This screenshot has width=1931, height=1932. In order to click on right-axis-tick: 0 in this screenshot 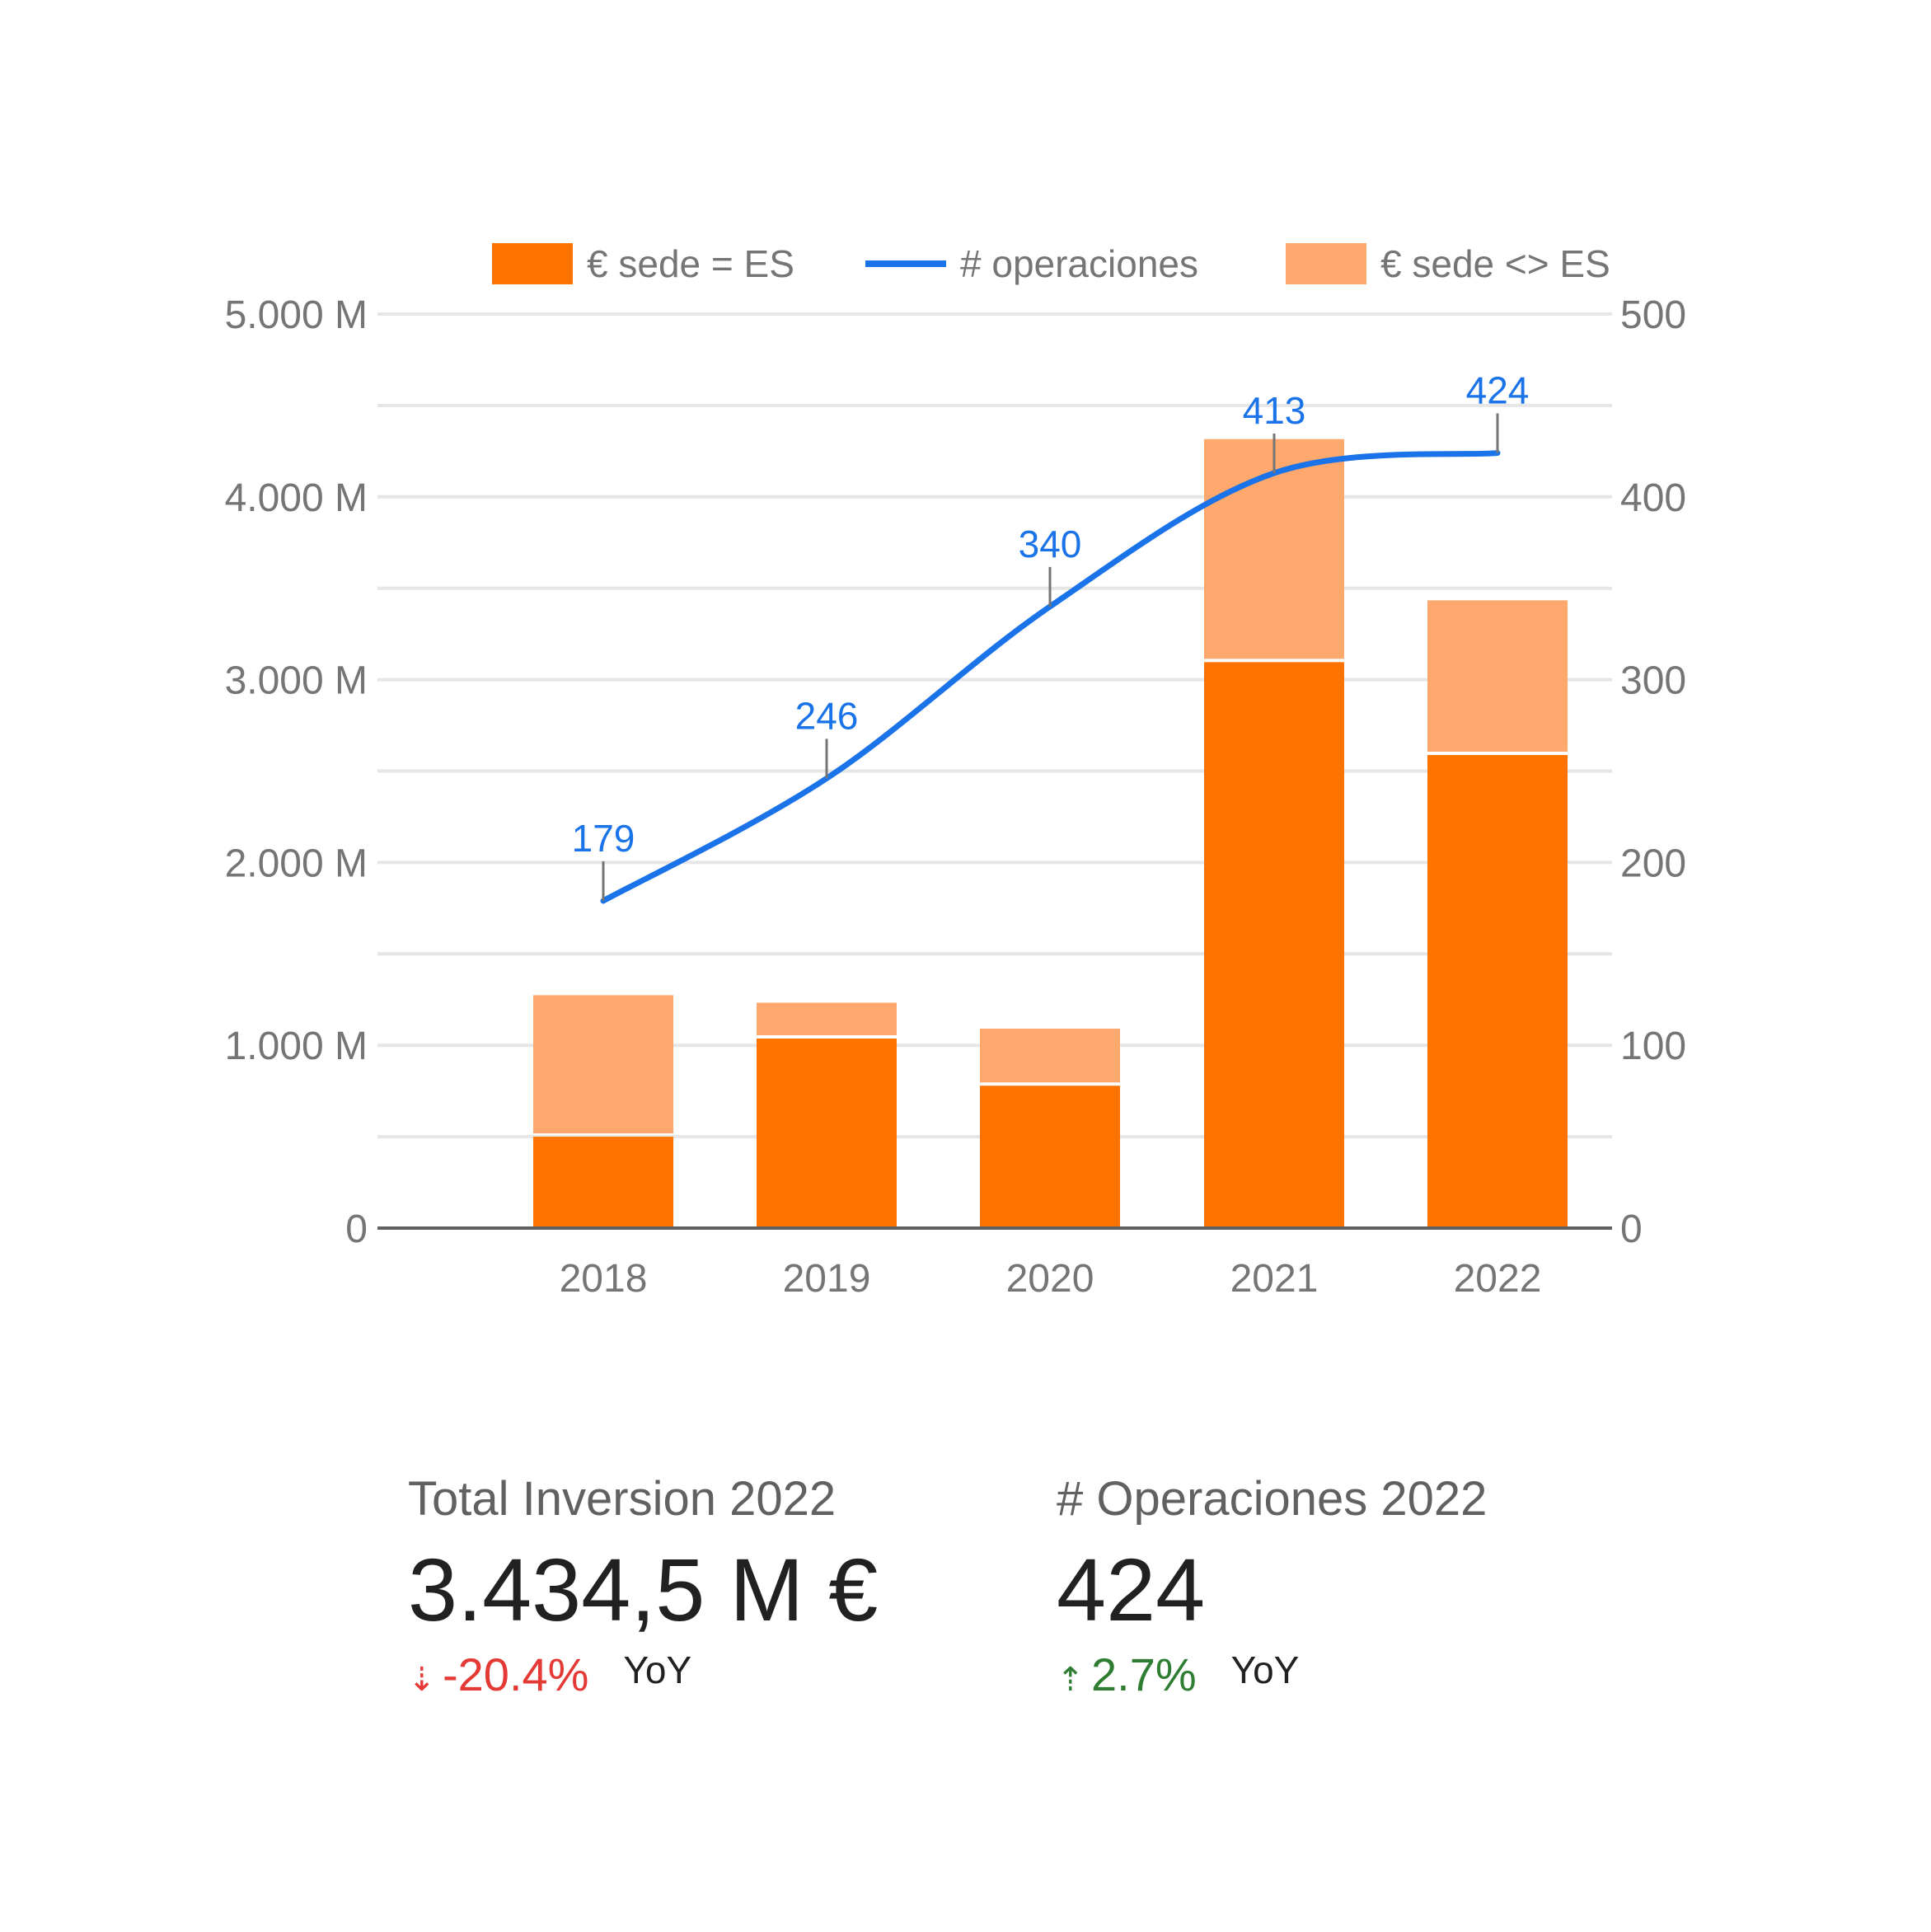, I will do `click(1632, 1229)`.